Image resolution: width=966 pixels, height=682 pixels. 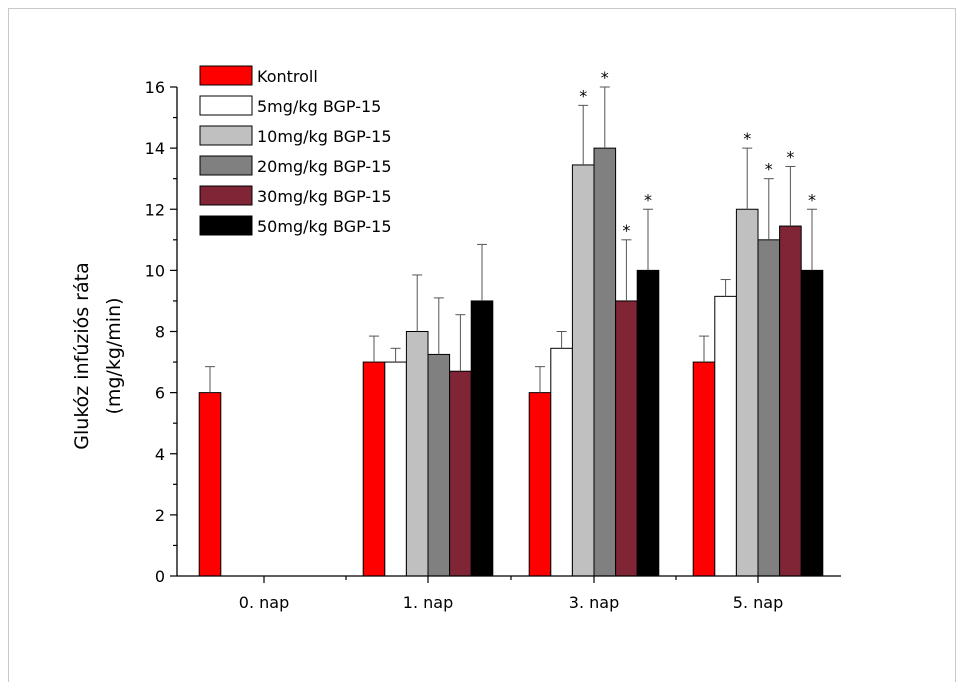 I want to click on y-axis-label: Glukóz infúziós ráta (mg/kg/min), so click(x=98, y=355).